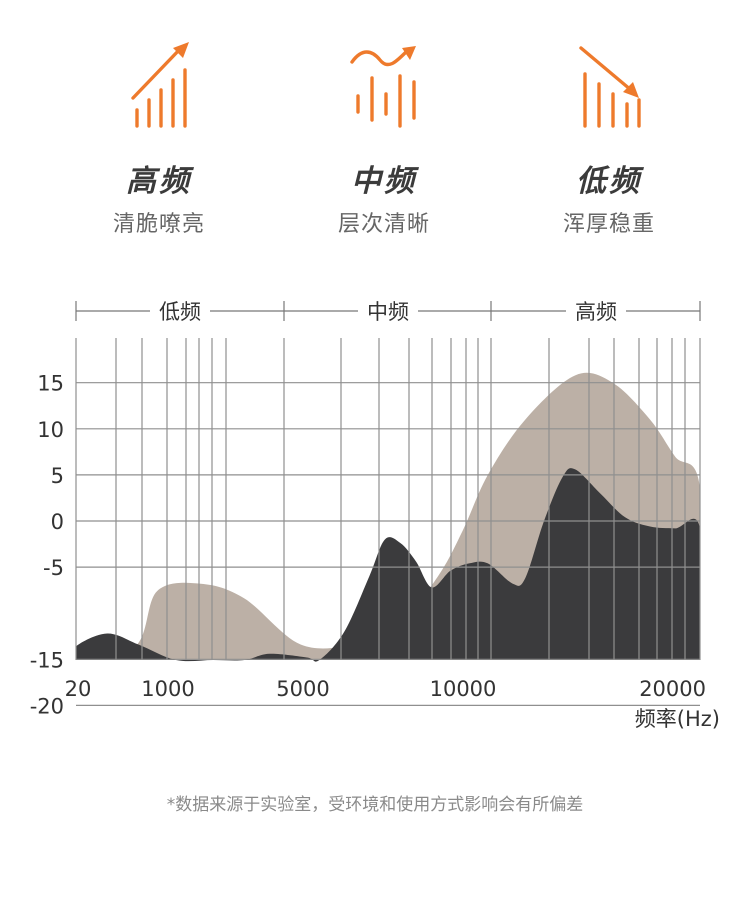 This screenshot has width=750, height=923. I want to click on y-tick-label: -20, so click(47, 706).